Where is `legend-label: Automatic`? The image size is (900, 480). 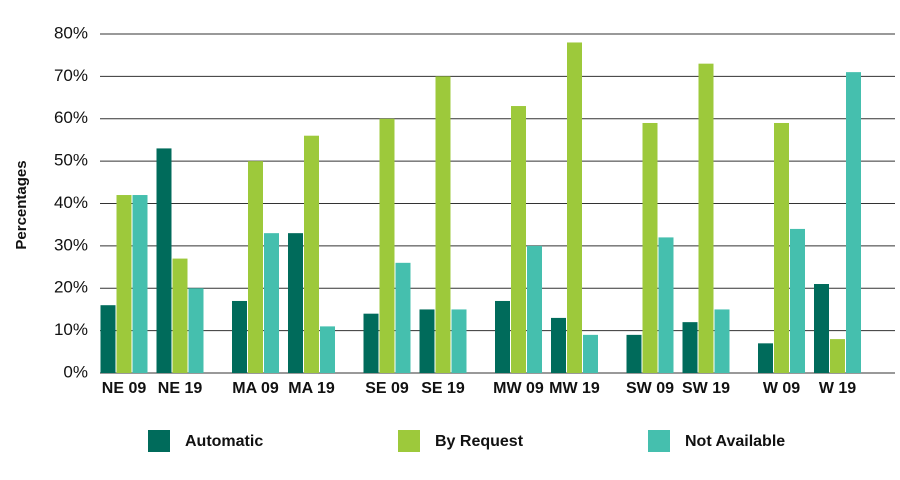 legend-label: Automatic is located at coordinates (224, 441).